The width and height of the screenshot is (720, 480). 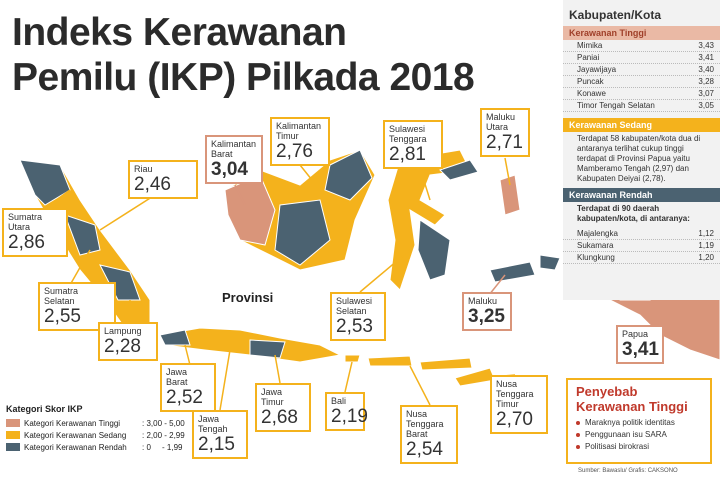 I want to click on province-name: Jawa Tengah, so click(x=213, y=424).